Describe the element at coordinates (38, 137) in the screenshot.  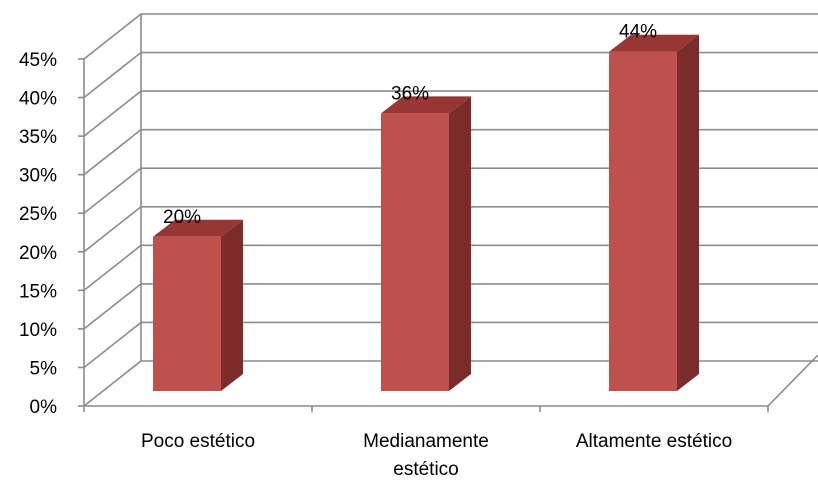
I see `y-tick-label: 35%` at that location.